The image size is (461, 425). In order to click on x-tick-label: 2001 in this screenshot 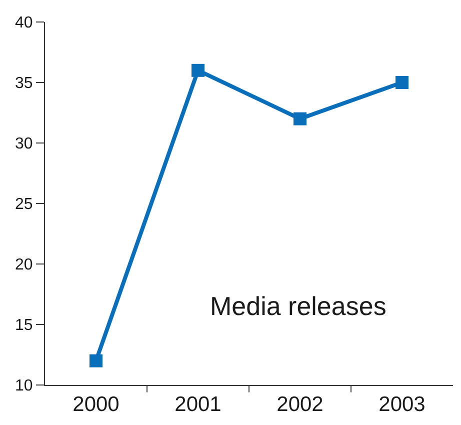, I will do `click(198, 404)`.